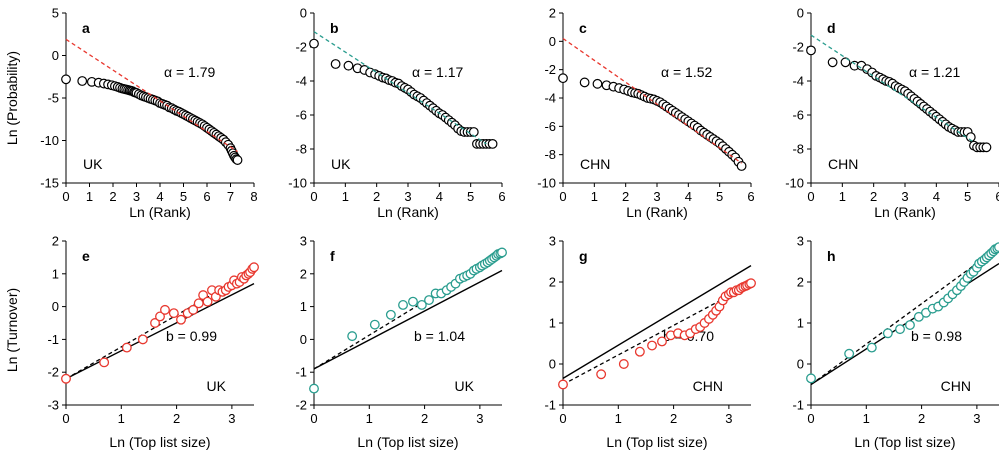 The image size is (999, 462). Describe the element at coordinates (687, 72) in the screenshot. I see `annotation-label: α = 1.52` at that location.